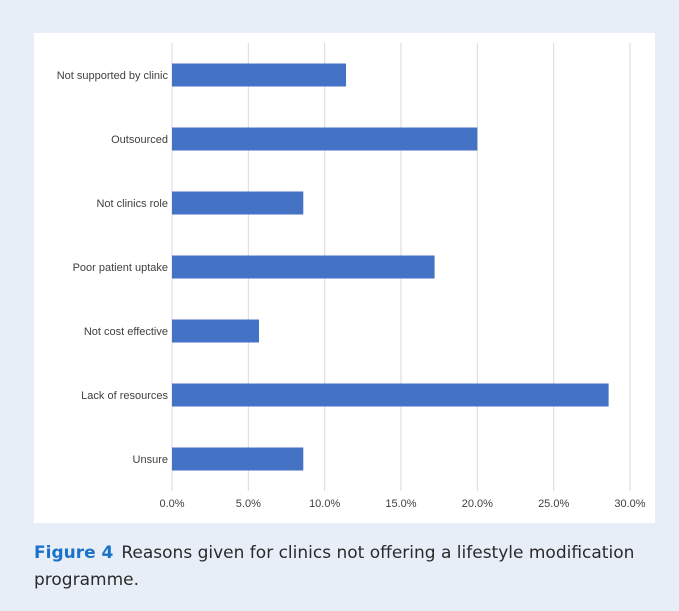  I want to click on x-tick-label: 0.0%, so click(171, 504).